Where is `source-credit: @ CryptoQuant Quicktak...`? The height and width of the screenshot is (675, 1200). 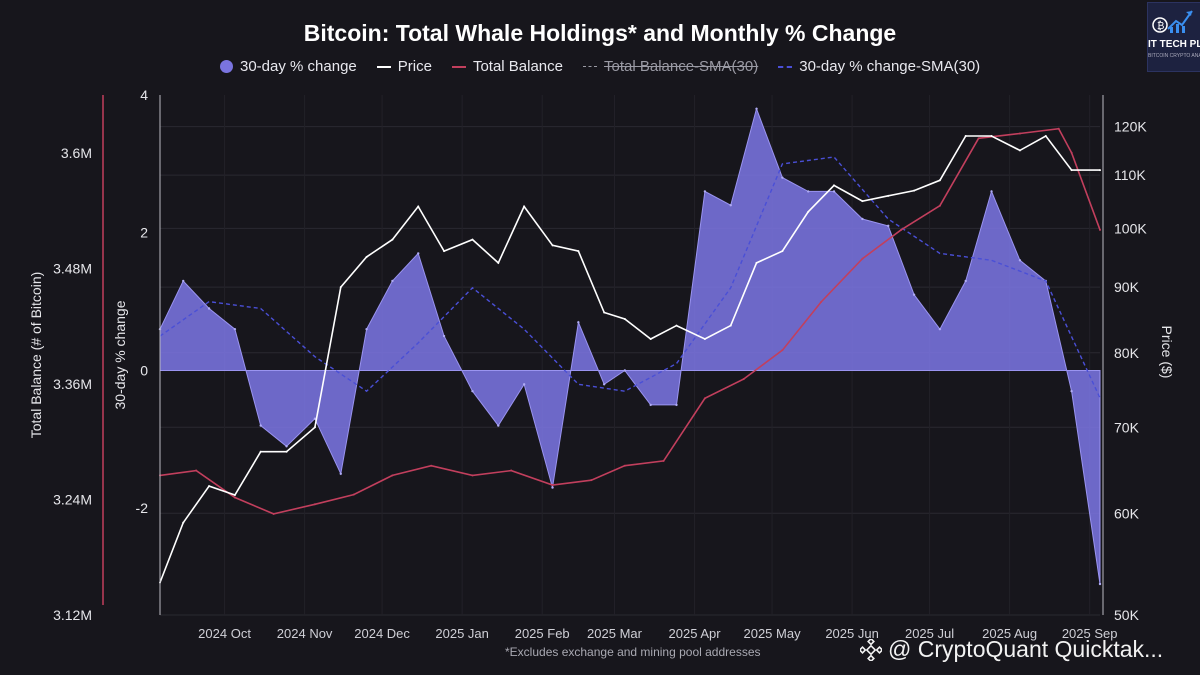 source-credit: @ CryptoQuant Quicktak... is located at coordinates (1011, 649).